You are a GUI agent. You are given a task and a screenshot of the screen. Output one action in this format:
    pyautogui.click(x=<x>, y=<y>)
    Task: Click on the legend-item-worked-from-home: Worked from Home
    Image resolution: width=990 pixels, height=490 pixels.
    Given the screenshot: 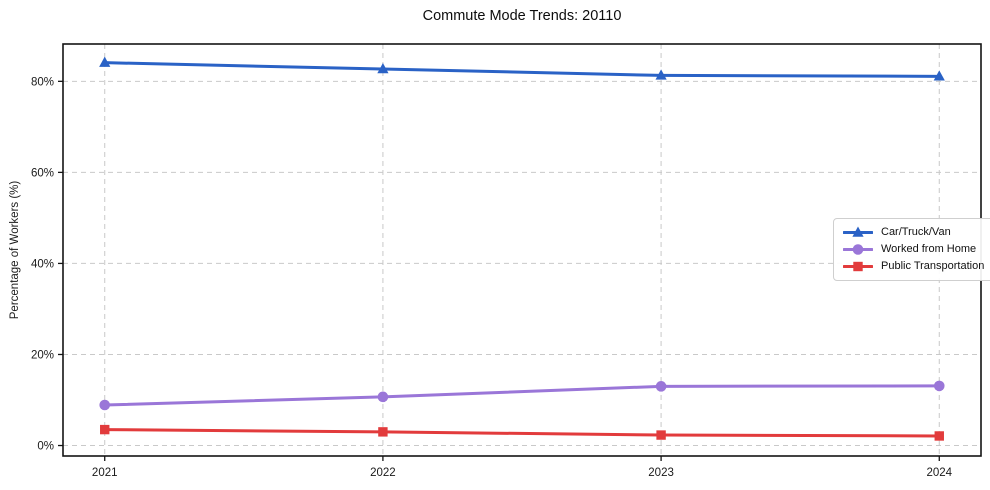 What is the action you would take?
    pyautogui.click(x=913, y=249)
    